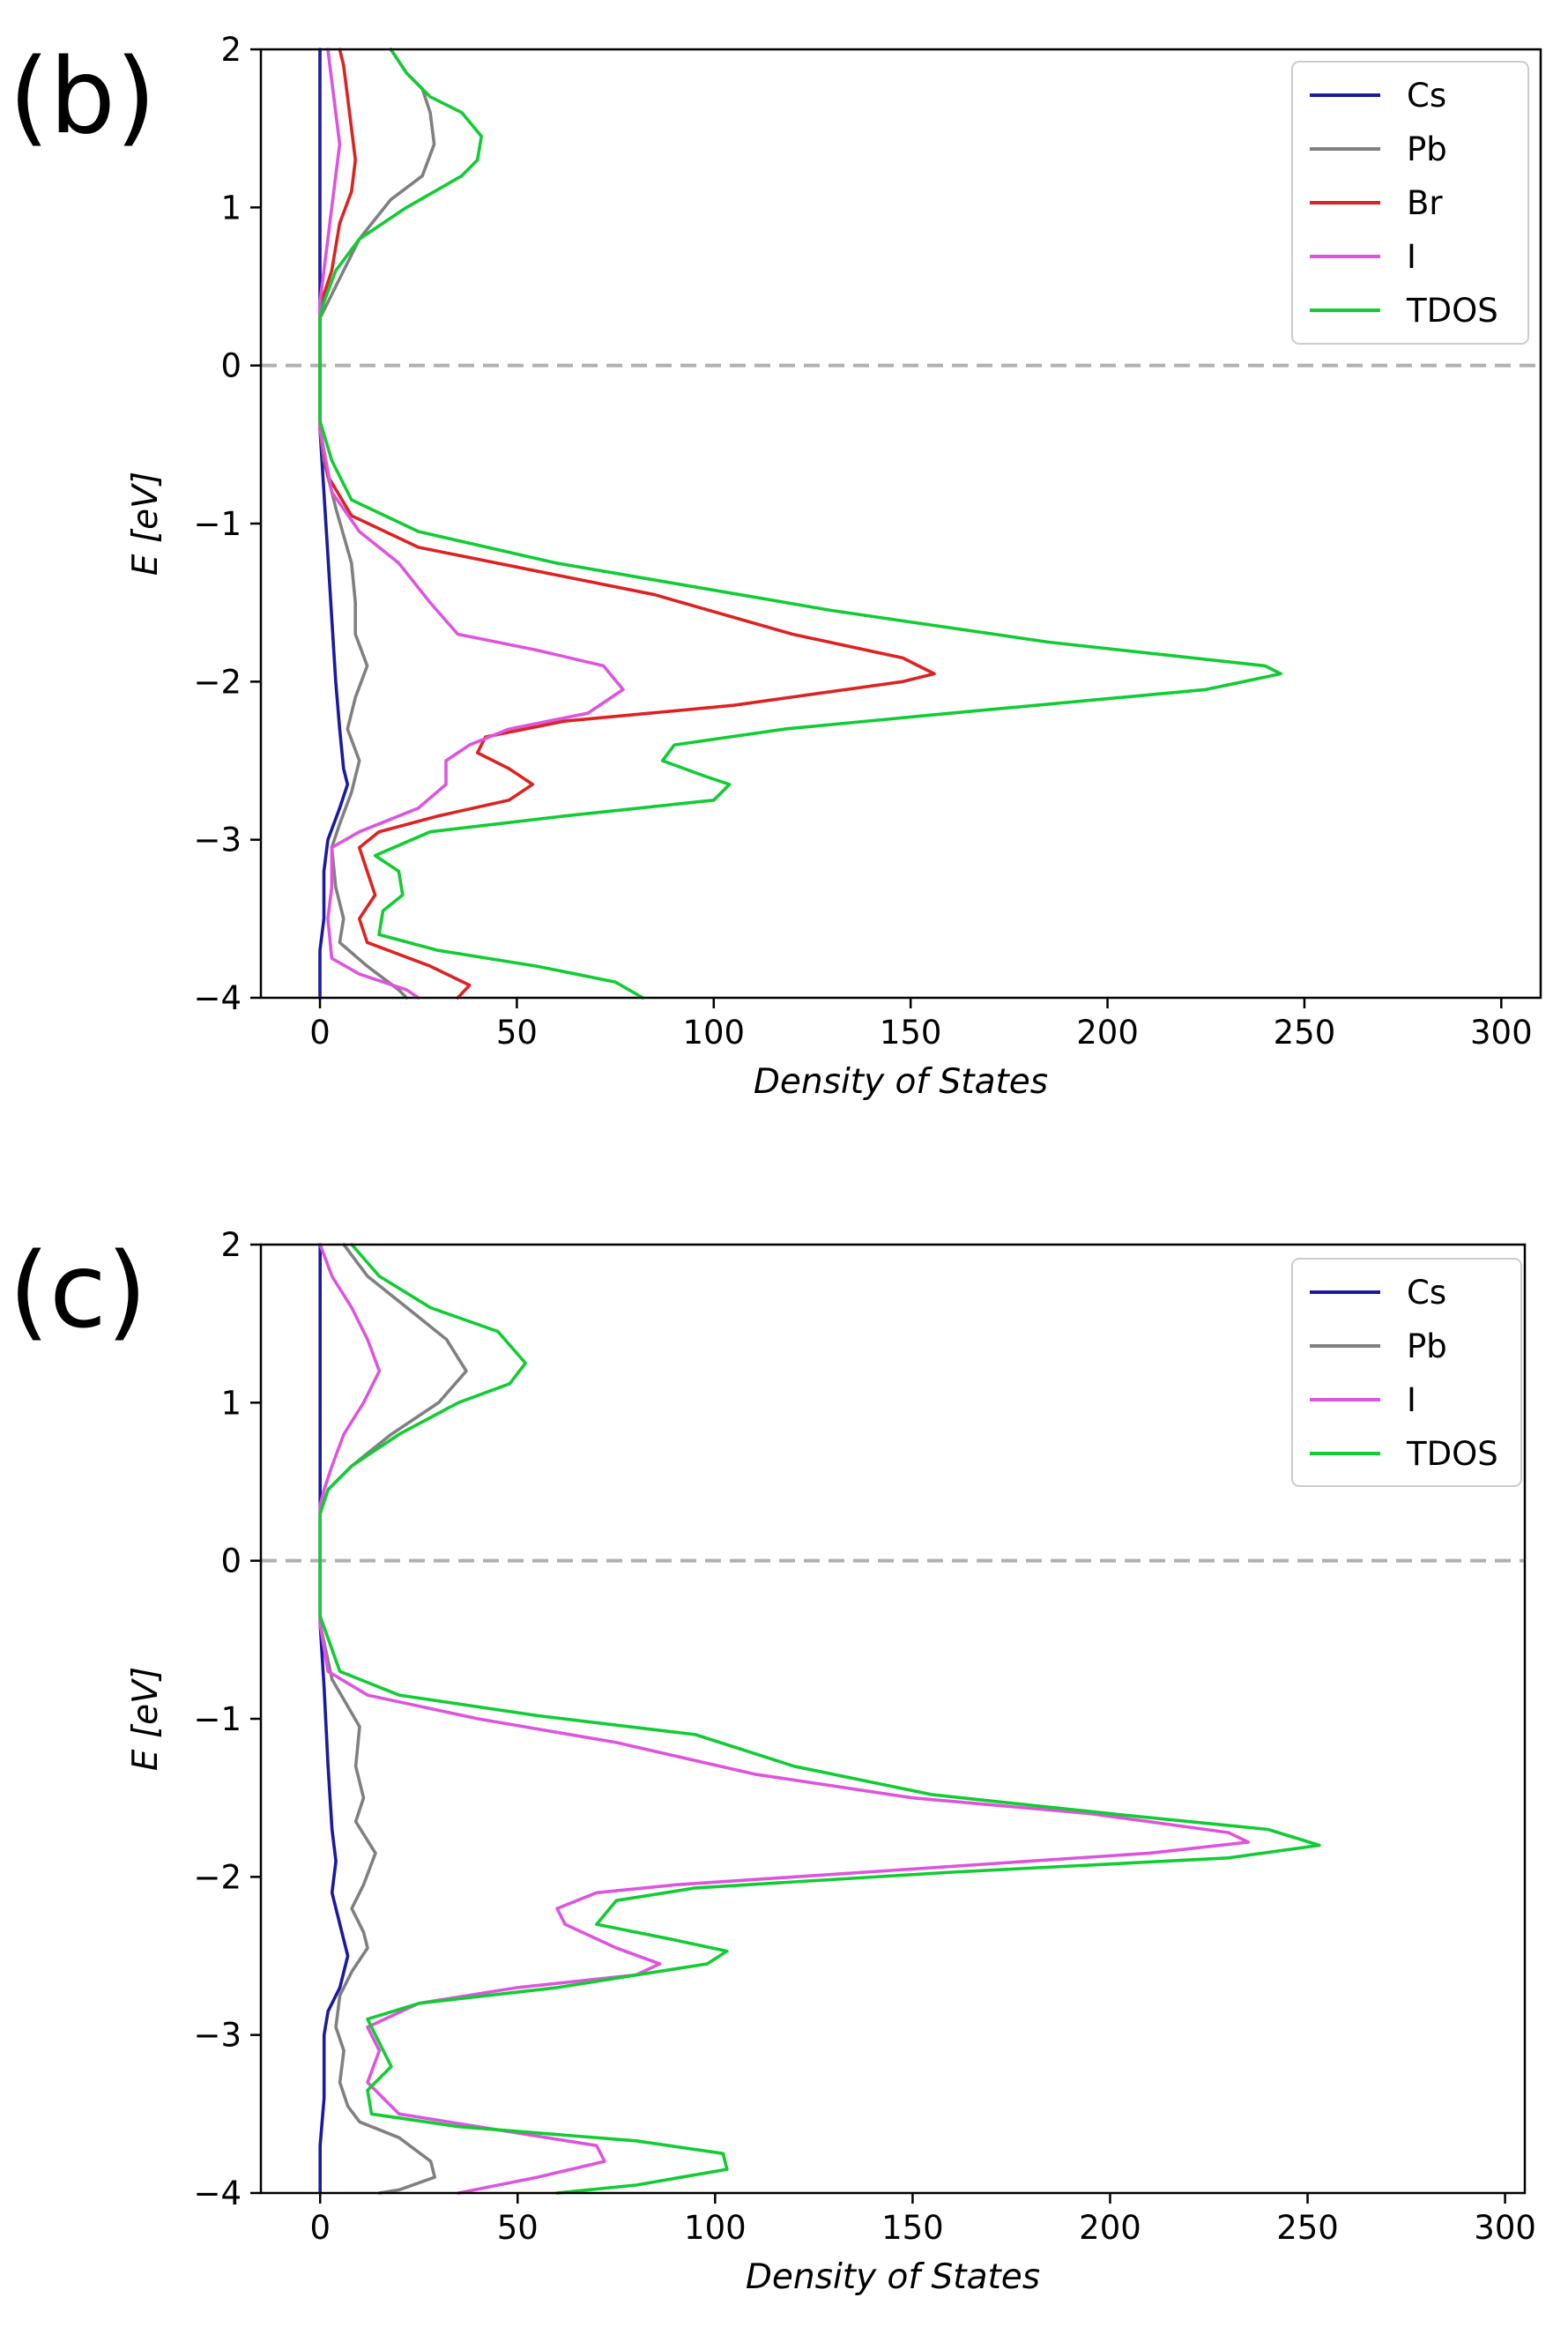 The width and height of the screenshot is (1568, 2327). I want to click on legend: Cs Pb I TDOS, so click(1406, 1373).